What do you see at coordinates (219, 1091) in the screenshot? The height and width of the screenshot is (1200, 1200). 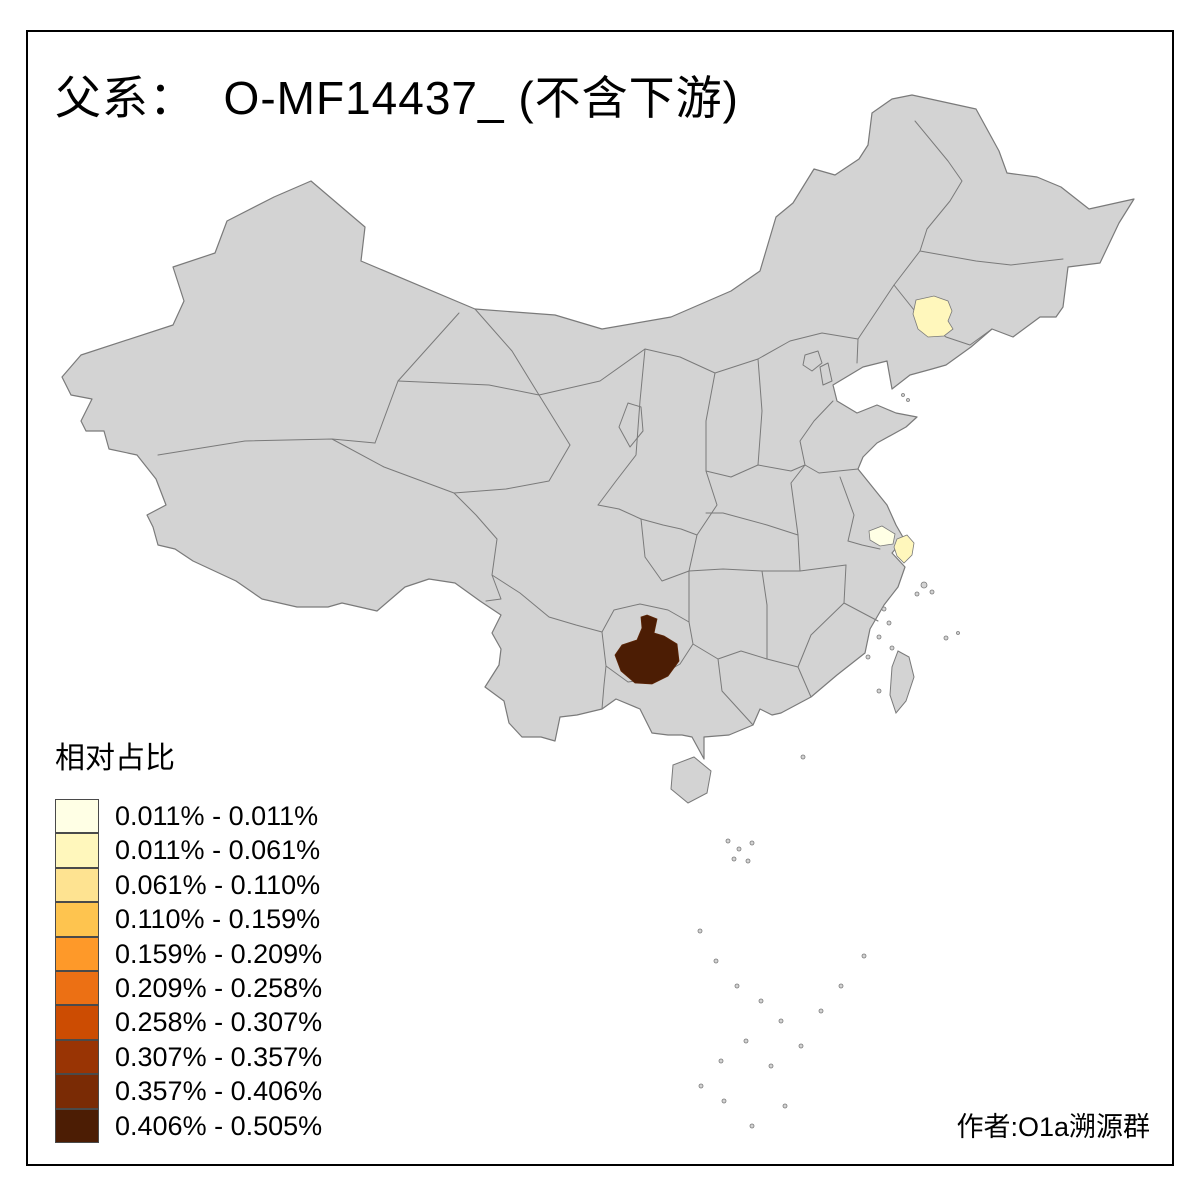 I see `legend-label: 0.357% - 0.406%` at bounding box center [219, 1091].